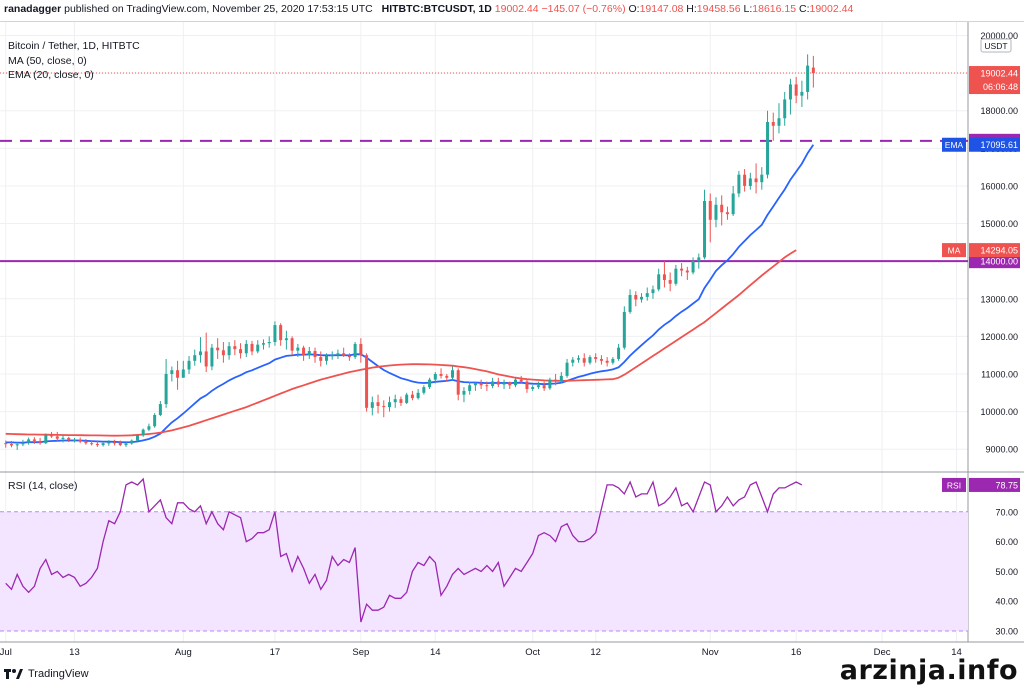 The image size is (1024, 689). I want to click on price-tick-label: 20000.00, so click(999, 36).